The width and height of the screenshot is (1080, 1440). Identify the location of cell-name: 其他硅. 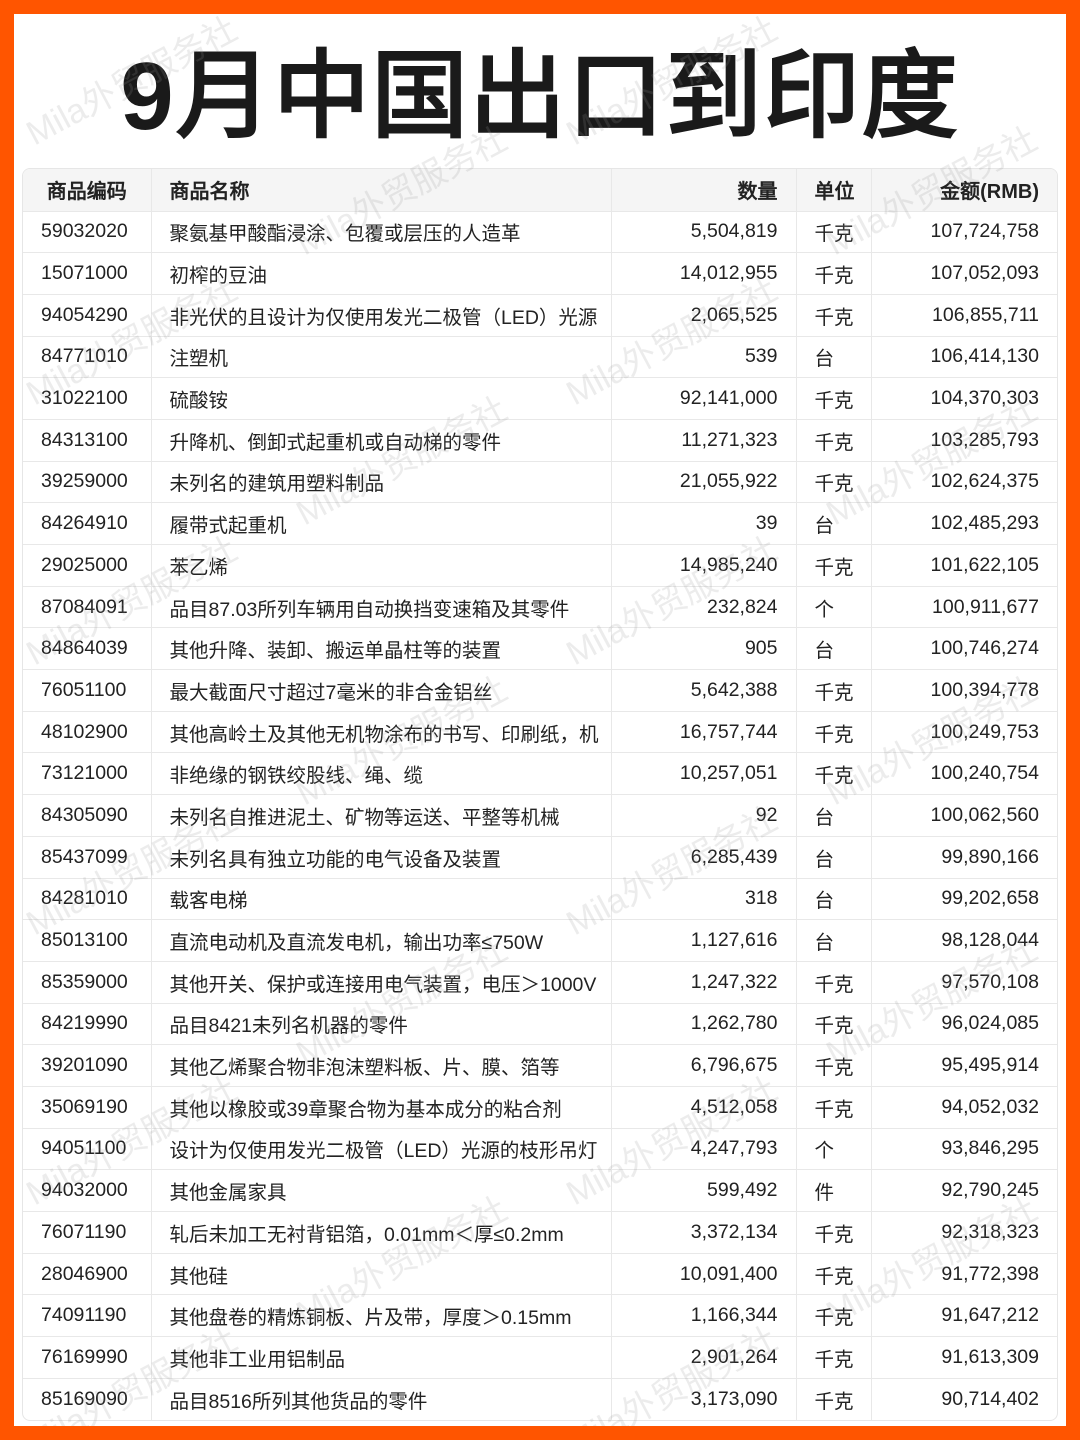
(381, 1274).